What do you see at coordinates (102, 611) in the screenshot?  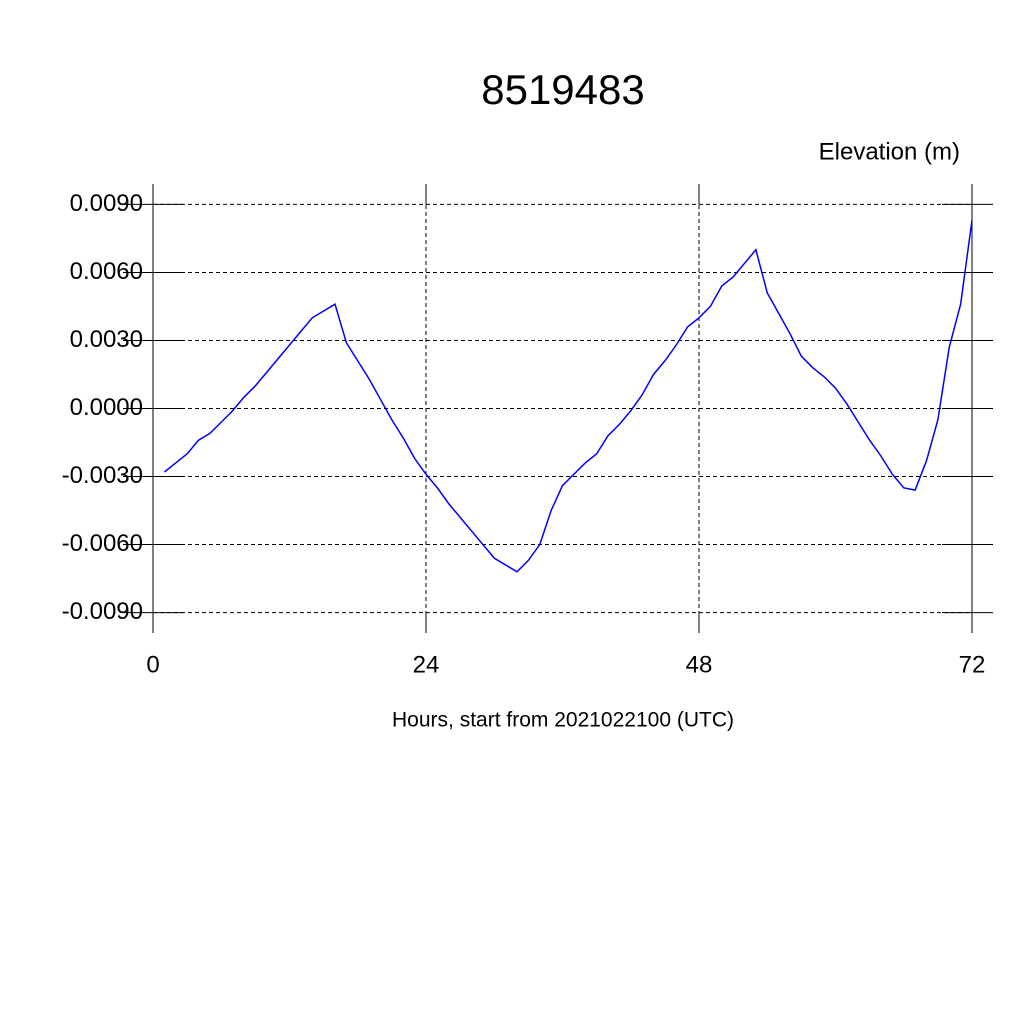 I see `y-tick-label: -0.0090` at bounding box center [102, 611].